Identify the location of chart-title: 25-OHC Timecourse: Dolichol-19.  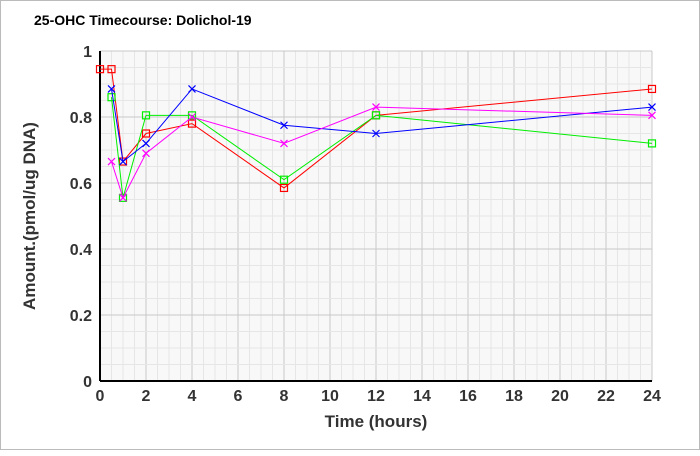
(143, 20).